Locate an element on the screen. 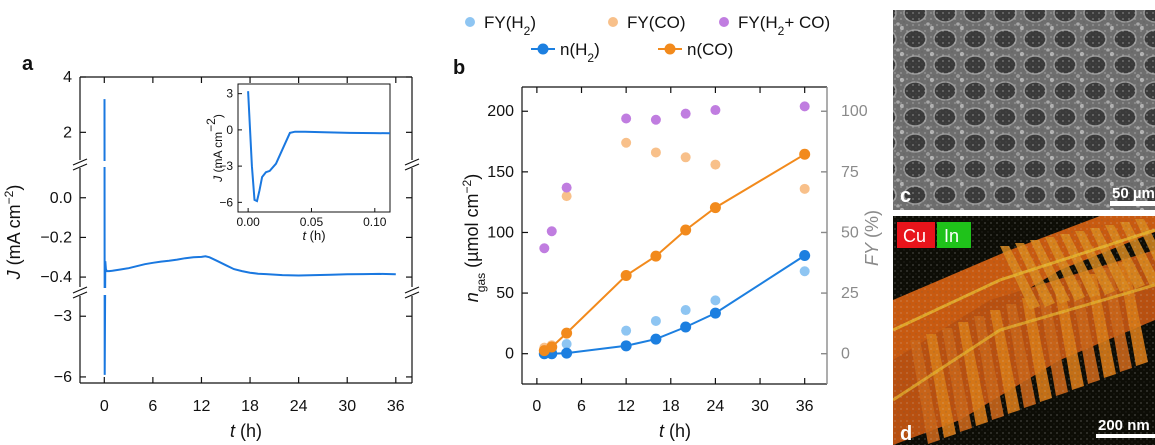  y-tick-label: 150 is located at coordinates (500, 172).